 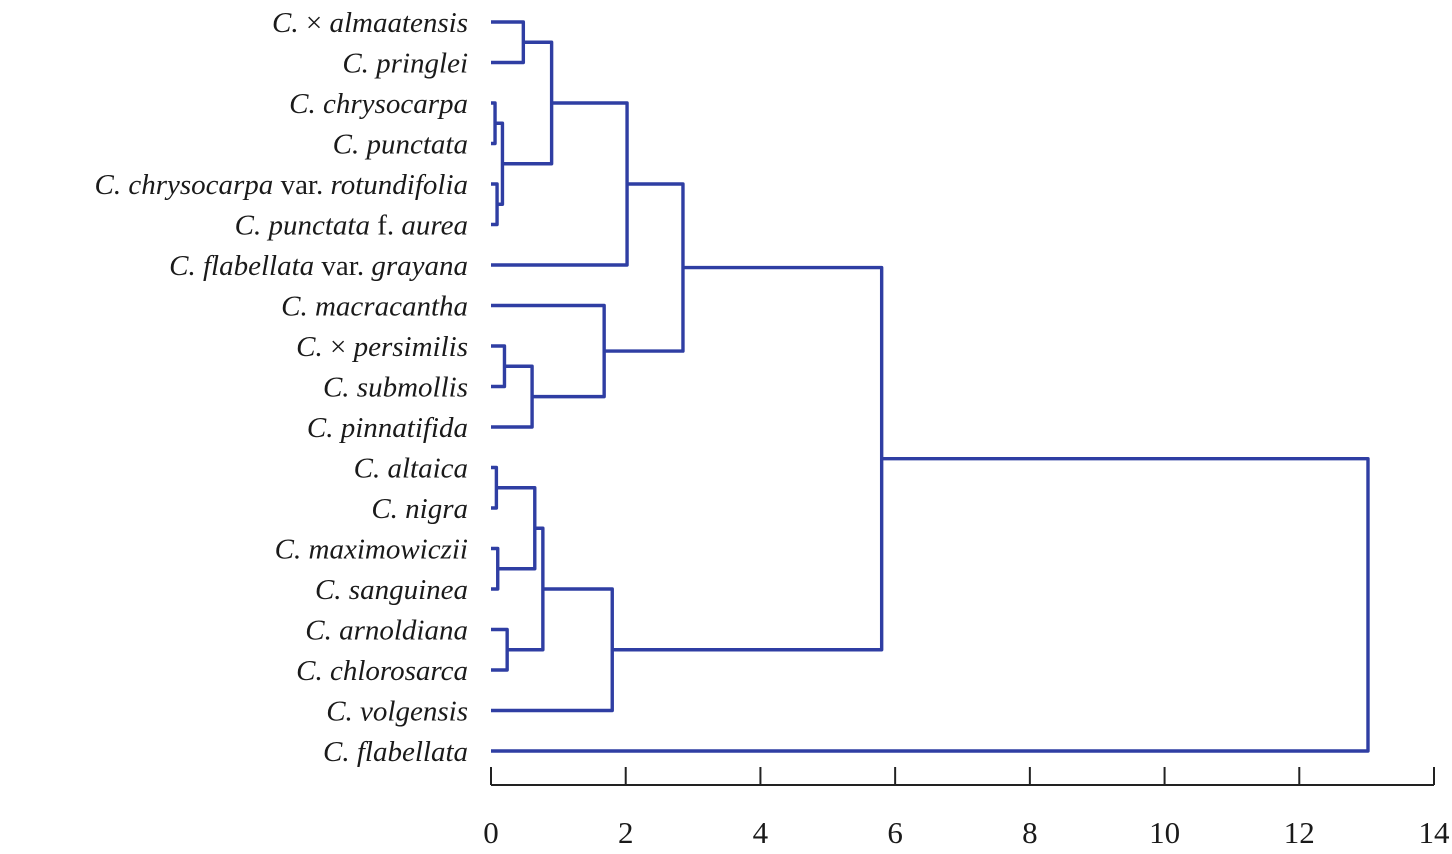 I want to click on leaf-label-sanguinea: C. sanguinea, so click(x=391, y=590).